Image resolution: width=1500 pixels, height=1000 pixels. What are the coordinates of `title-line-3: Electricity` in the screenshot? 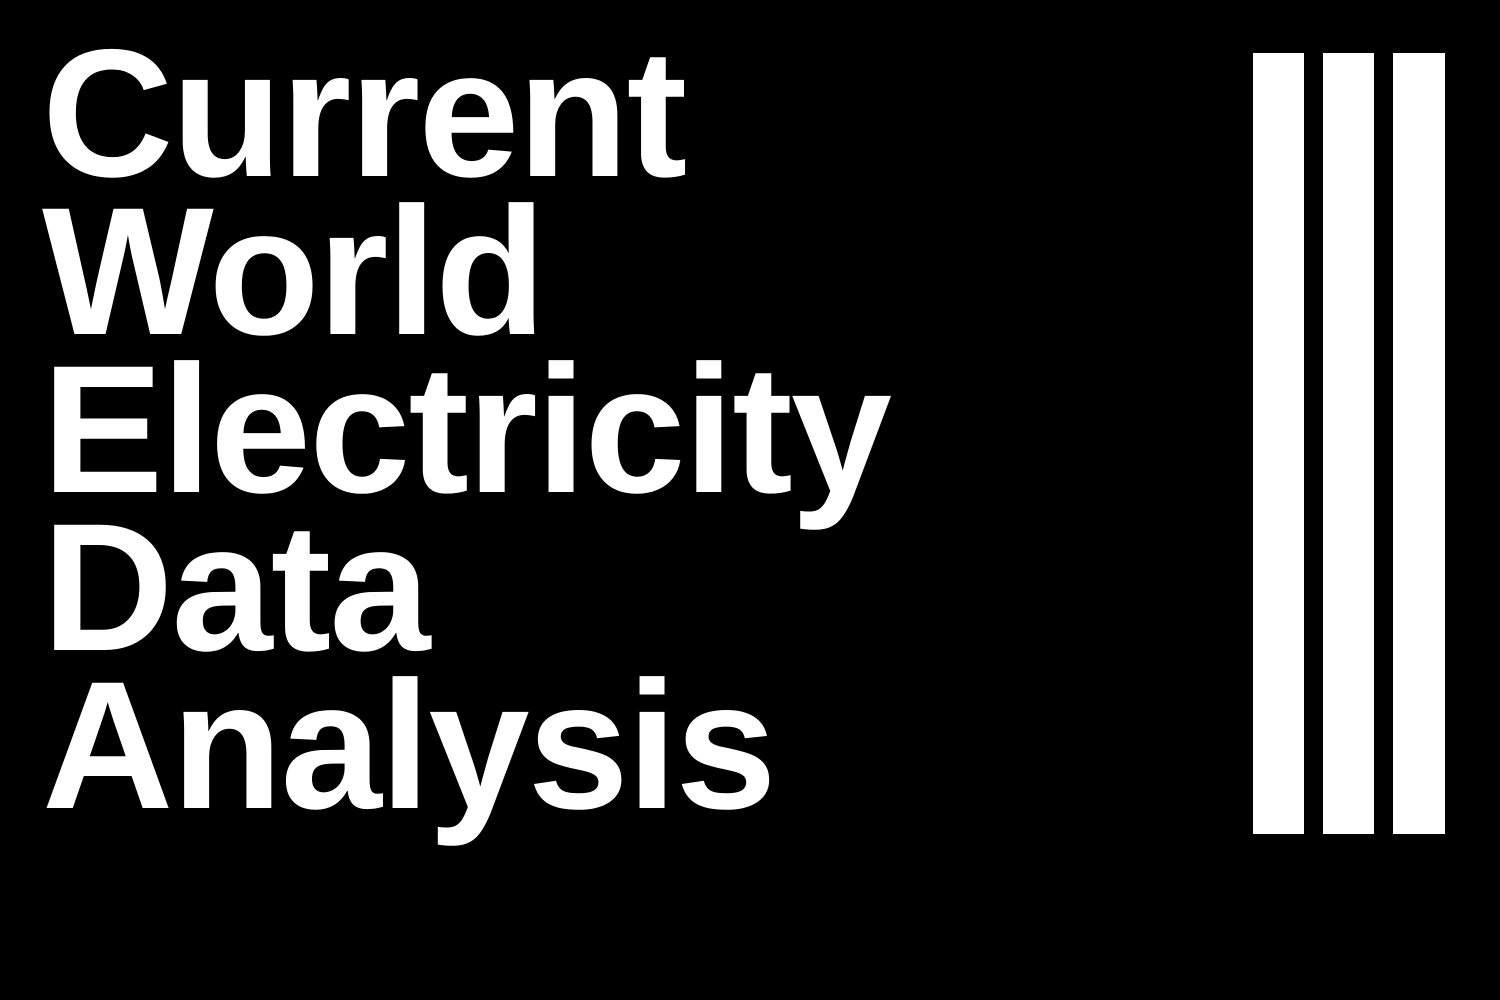 It's located at (467, 429).